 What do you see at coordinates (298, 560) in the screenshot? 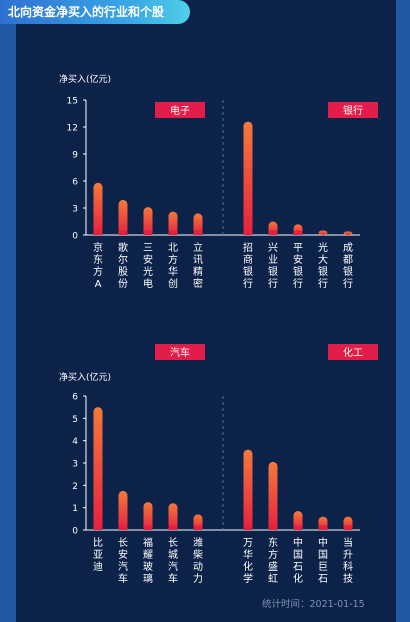
I see `category-label: 中国石化` at bounding box center [298, 560].